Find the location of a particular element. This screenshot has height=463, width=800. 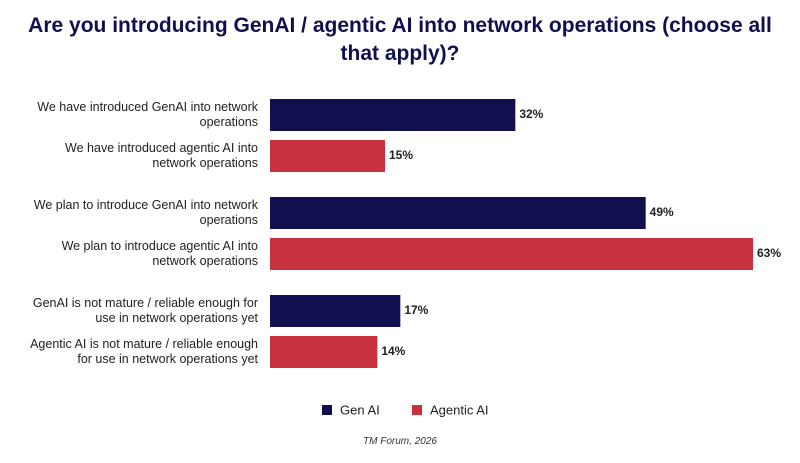

value-label: 49% is located at coordinates (662, 212).